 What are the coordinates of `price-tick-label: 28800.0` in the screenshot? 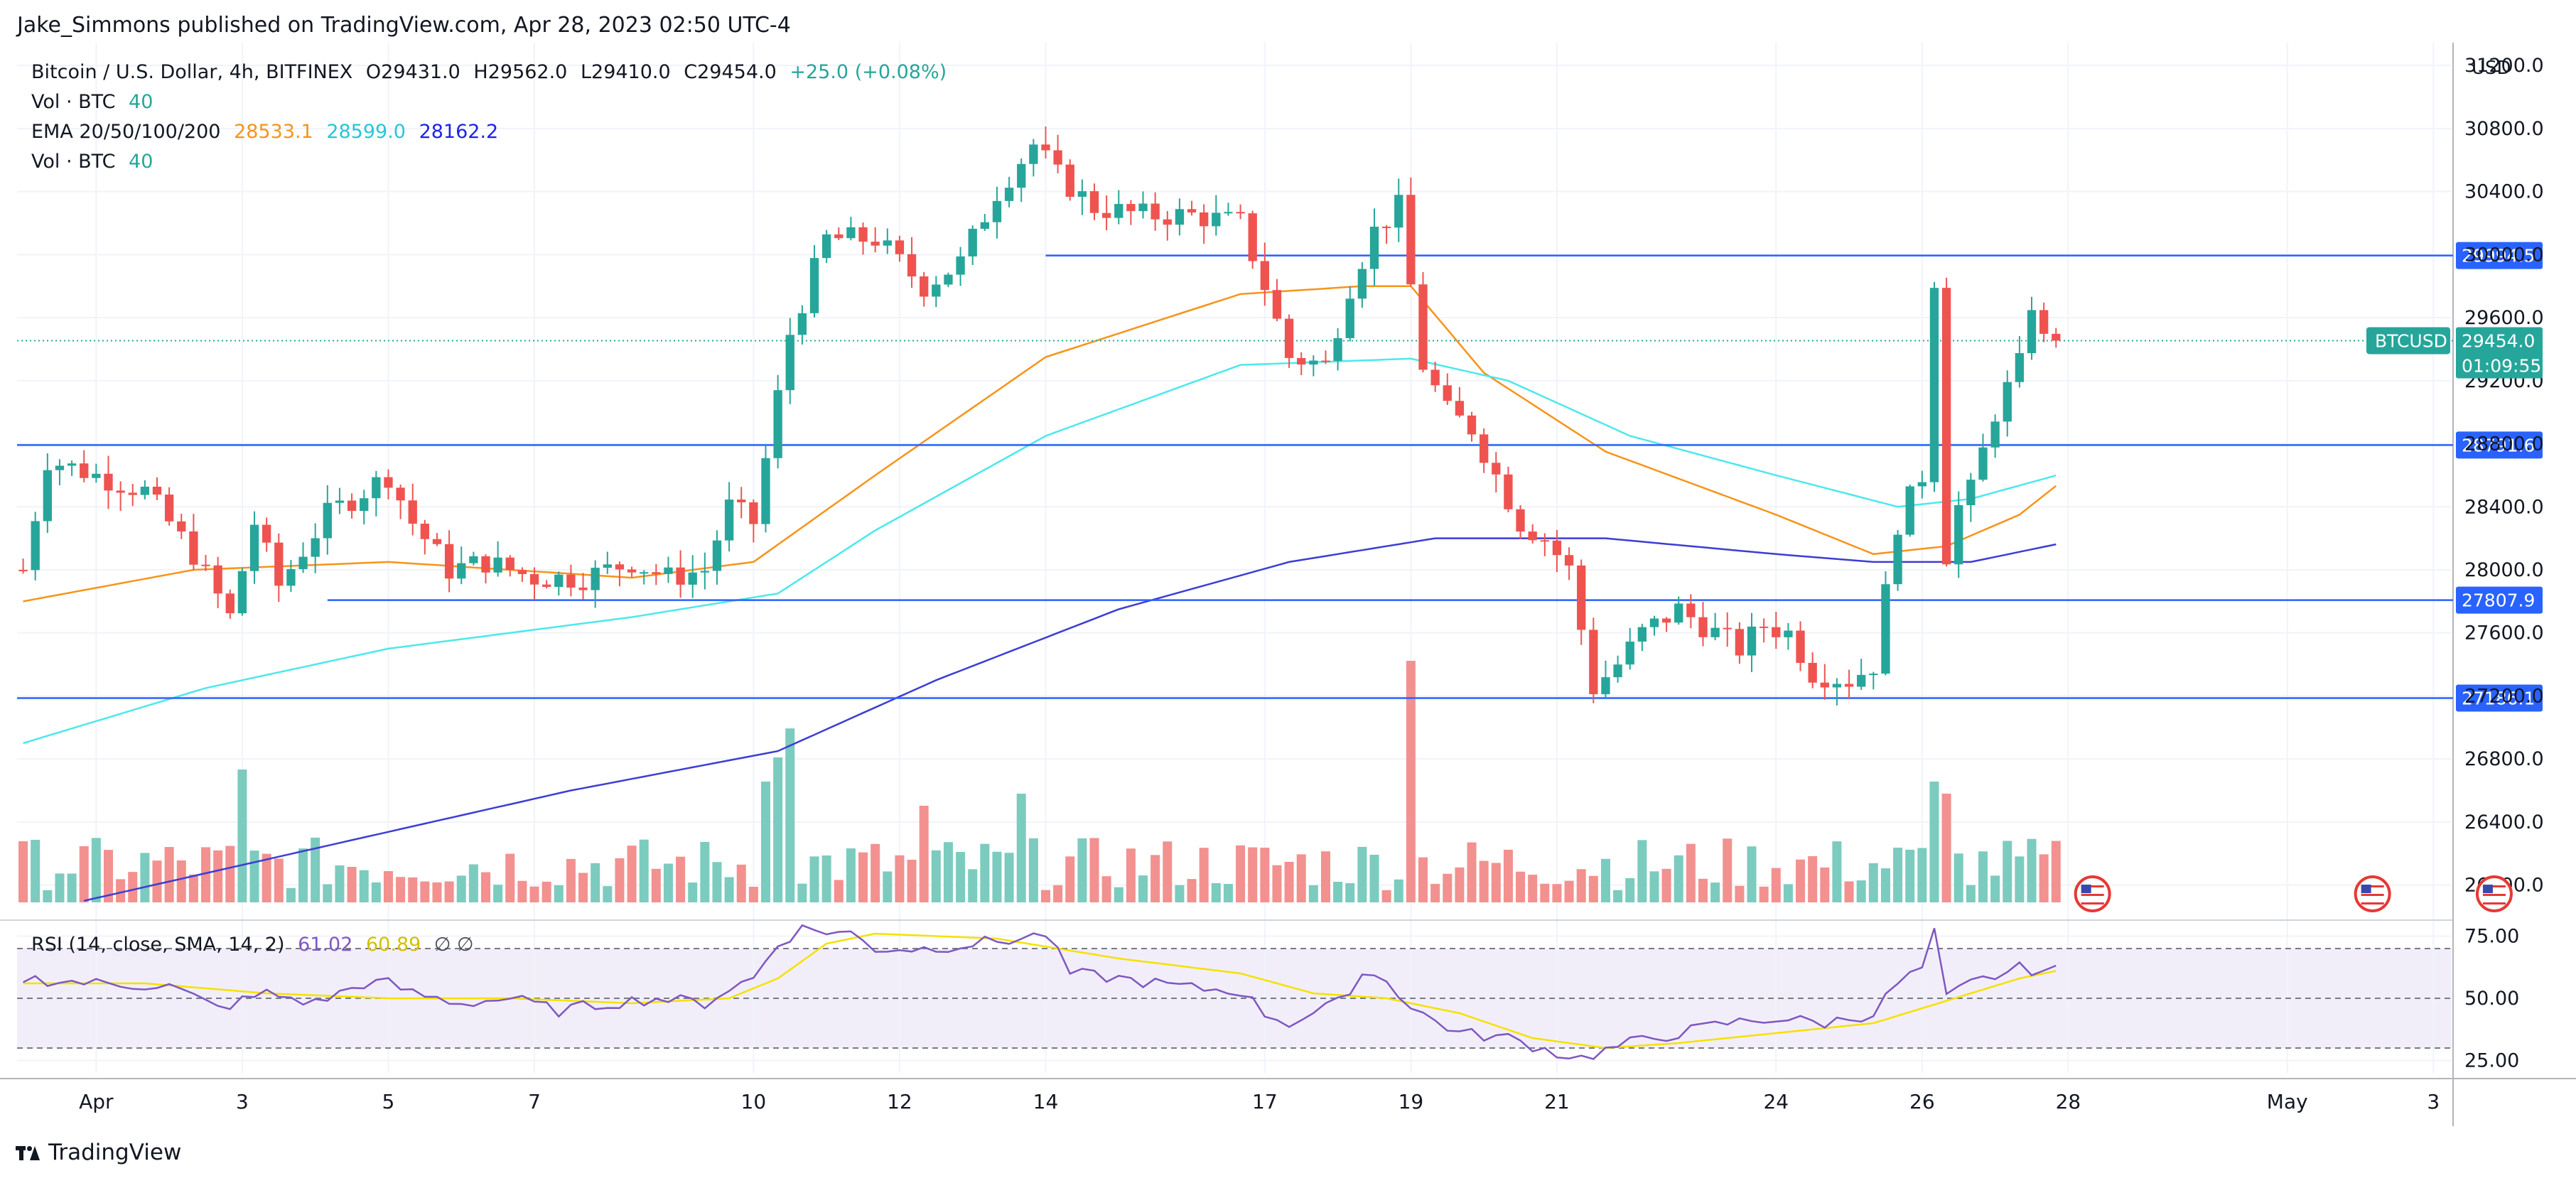 It's located at (2504, 444).